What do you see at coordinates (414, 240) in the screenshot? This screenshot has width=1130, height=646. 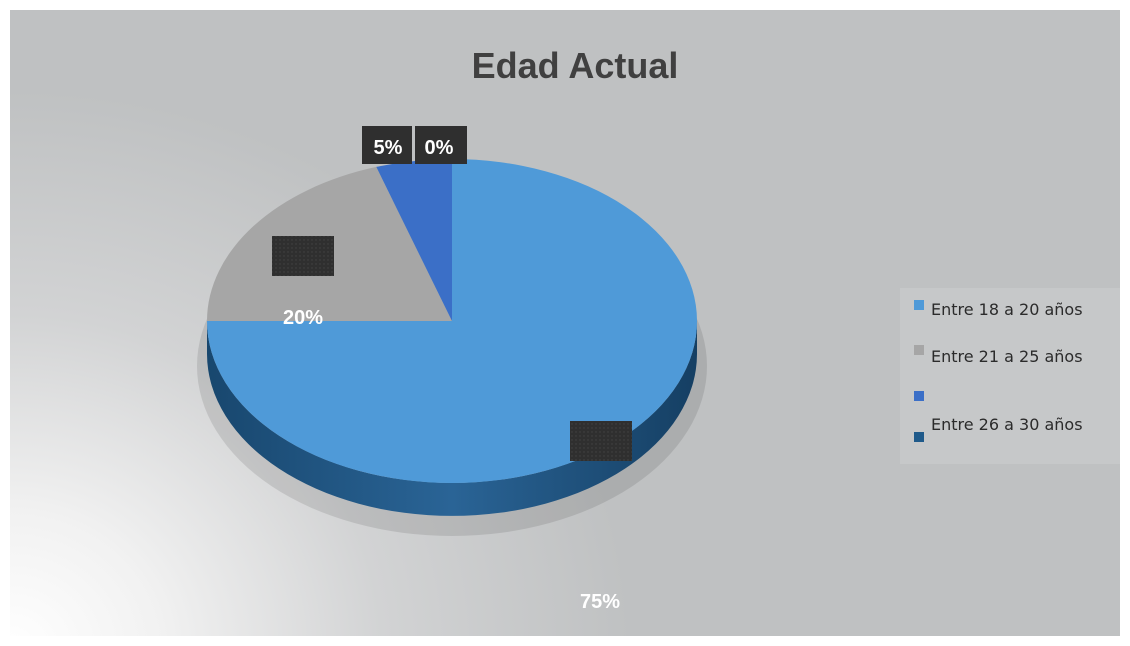 I see `pie-slice` at bounding box center [414, 240].